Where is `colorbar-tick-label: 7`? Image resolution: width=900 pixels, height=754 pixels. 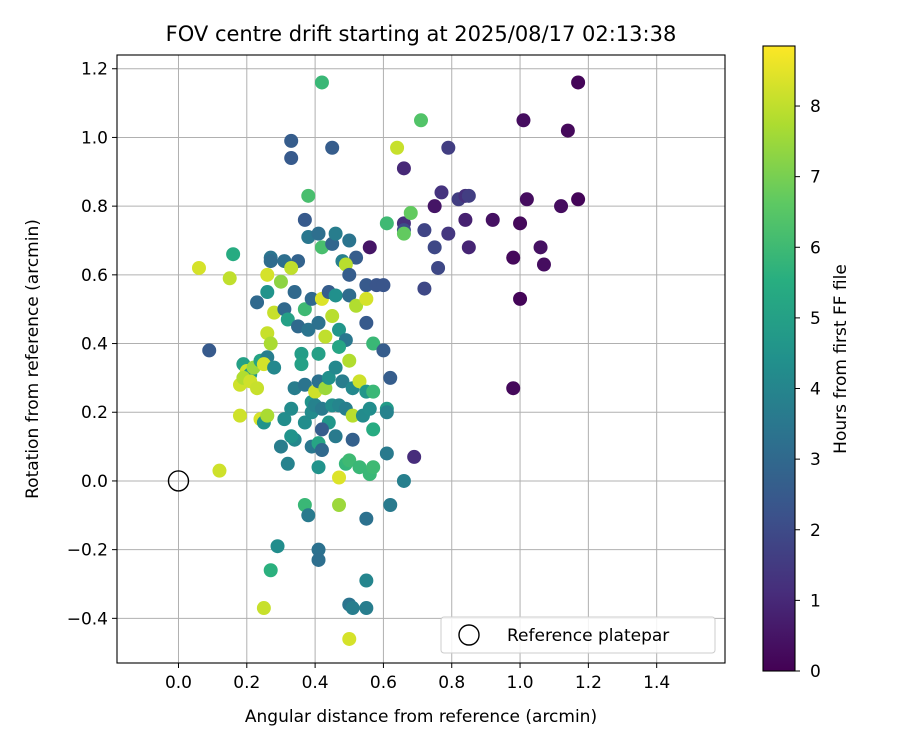 colorbar-tick-label: 7 is located at coordinates (815, 178).